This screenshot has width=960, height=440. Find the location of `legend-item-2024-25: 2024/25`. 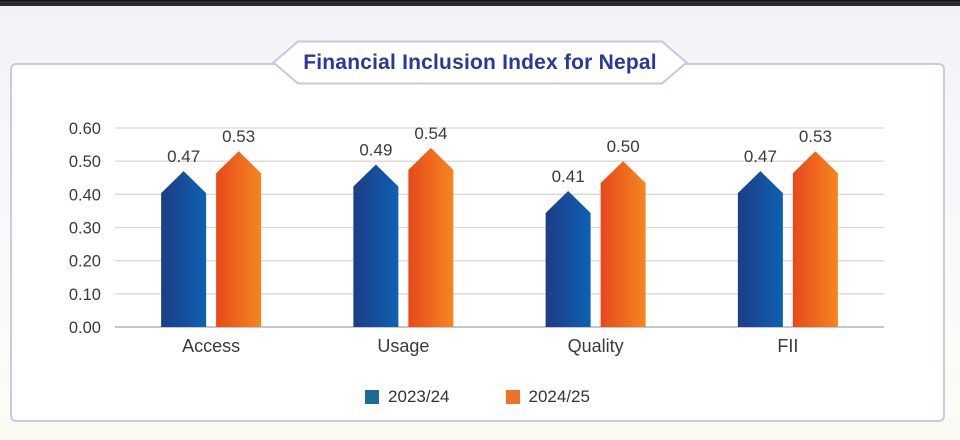

legend-item-2024-25: 2024/25 is located at coordinates (547, 397).